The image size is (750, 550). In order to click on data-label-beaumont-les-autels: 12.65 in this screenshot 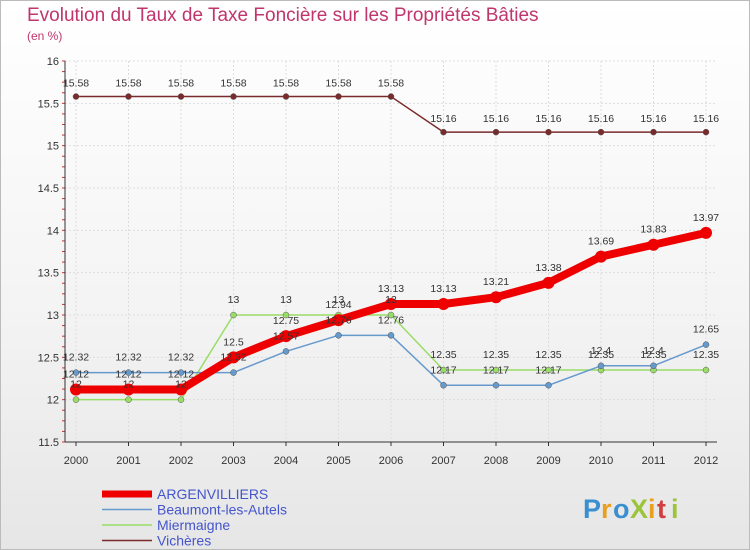, I will do `click(706, 330)`.